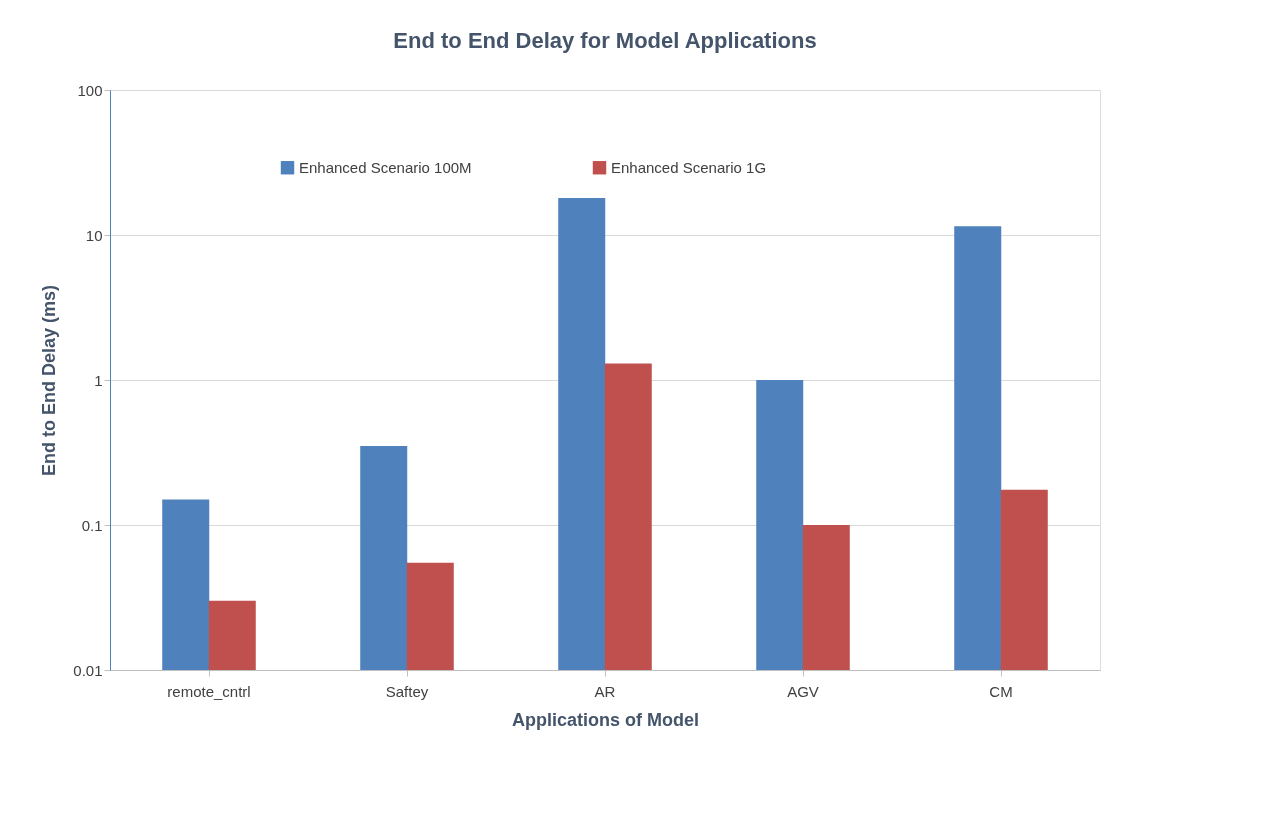  Describe the element at coordinates (689, 167) in the screenshot. I see `legend-label: Enhanced Scenario 1G` at that location.